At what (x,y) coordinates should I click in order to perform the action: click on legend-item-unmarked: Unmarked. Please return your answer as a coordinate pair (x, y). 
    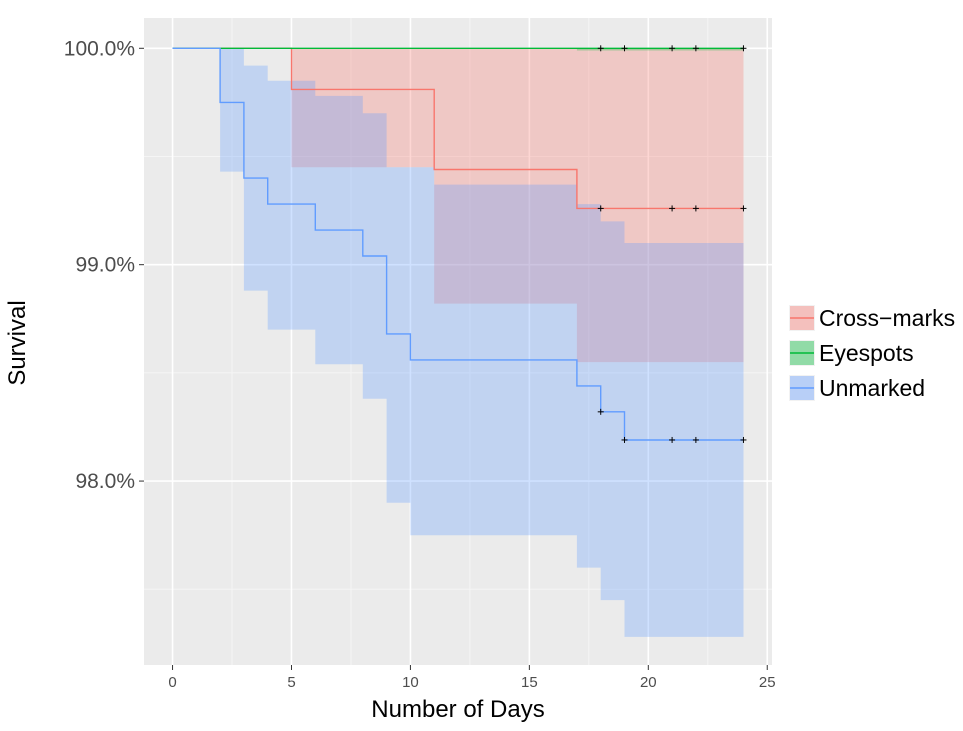
    Looking at the image, I should click on (857, 388).